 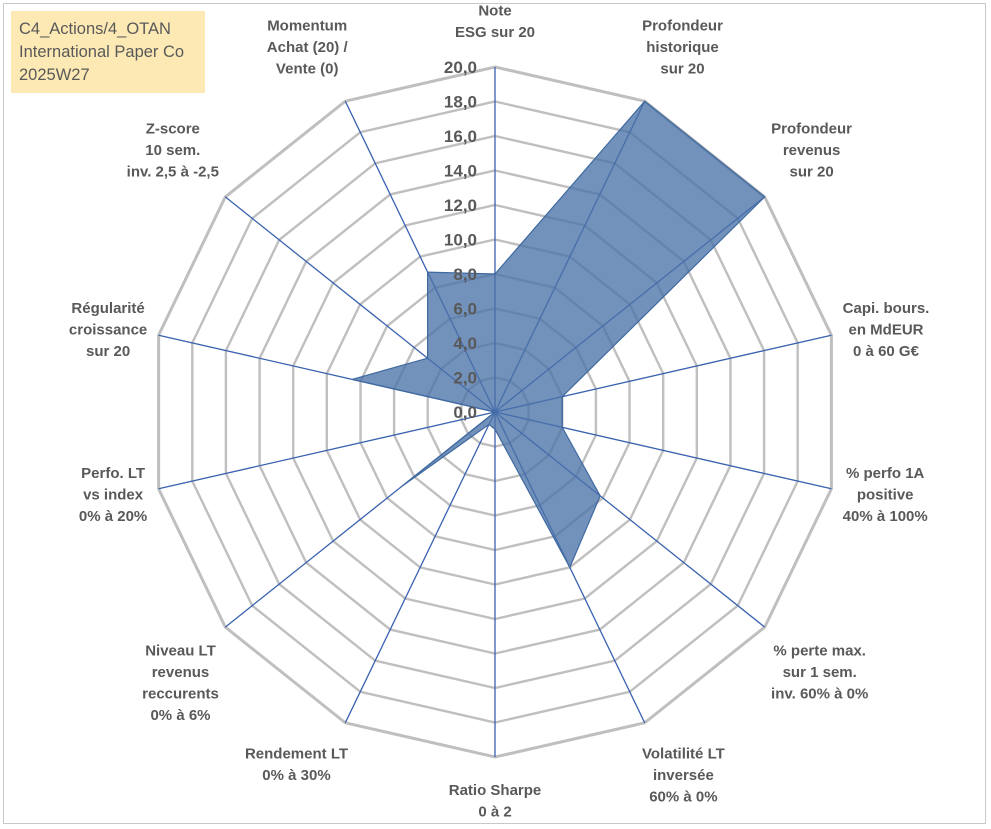 I want to click on axis-label-9: Niveau LT revenus reccurents 0% à 6%, so click(x=180, y=683).